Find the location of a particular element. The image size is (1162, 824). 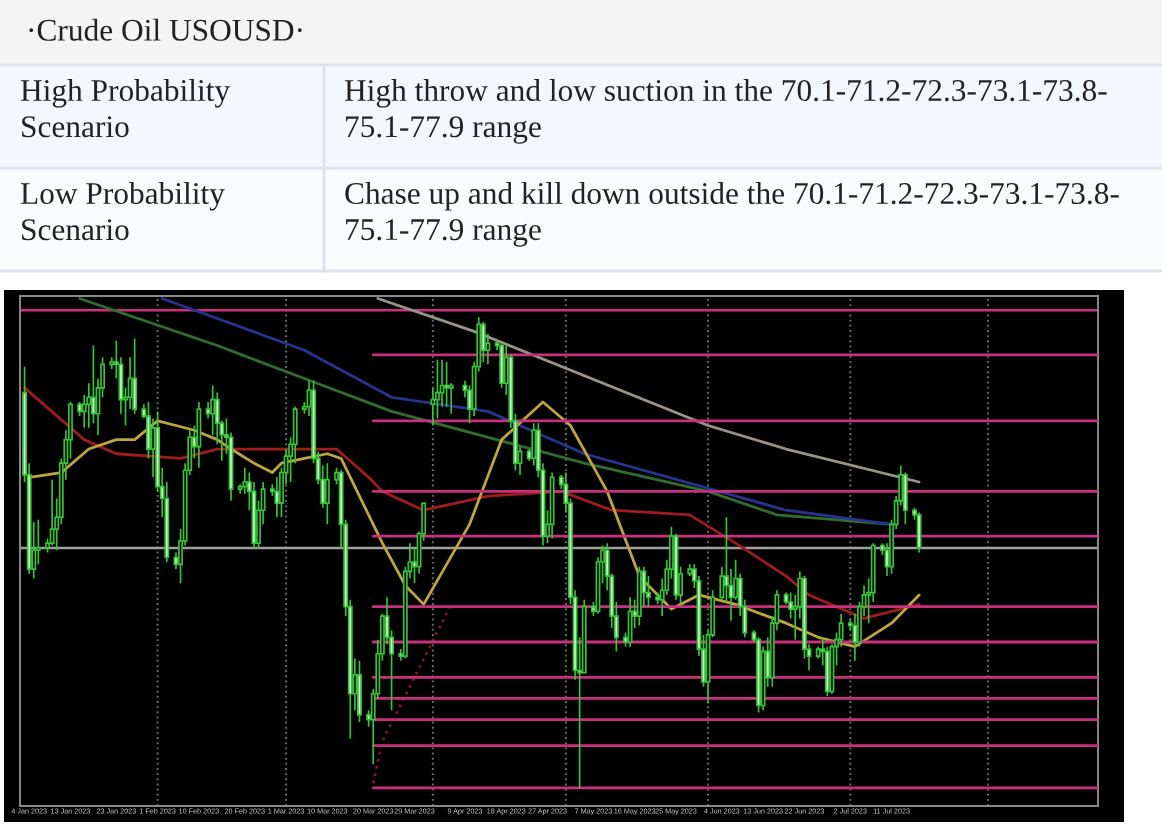

chart-title: ·Crude Oil USOUSD· is located at coordinates (165, 29).